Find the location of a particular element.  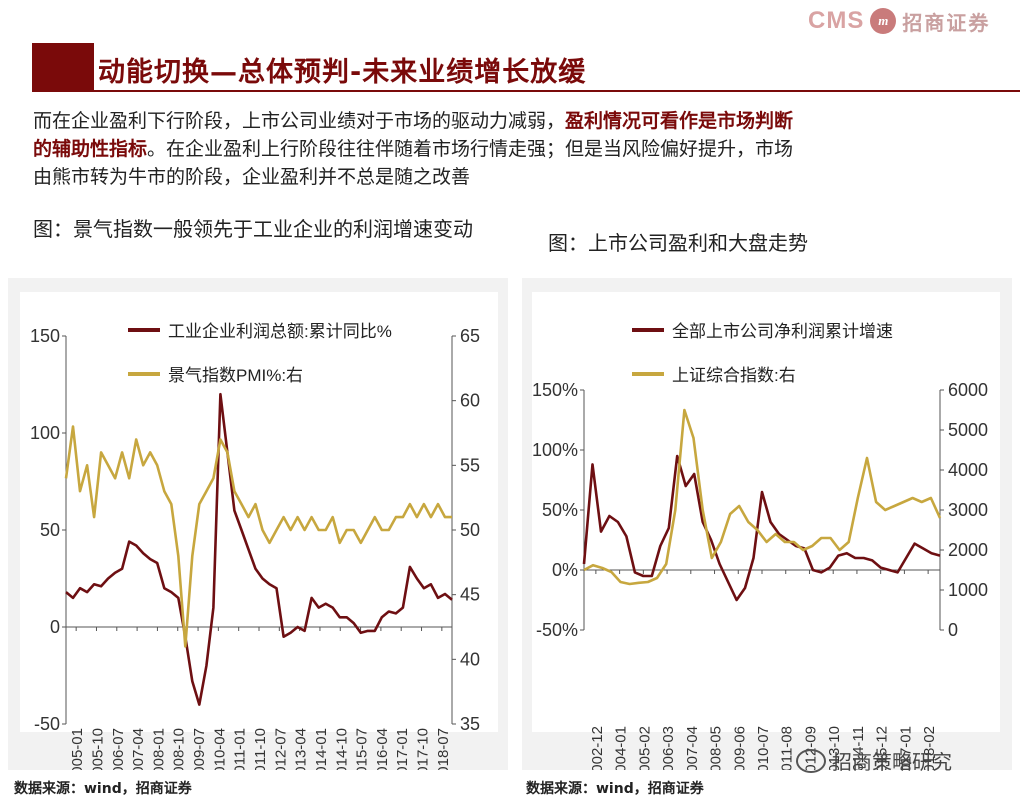

left-chart-legend-label: 景气指数PMI%:右 is located at coordinates (235, 375).